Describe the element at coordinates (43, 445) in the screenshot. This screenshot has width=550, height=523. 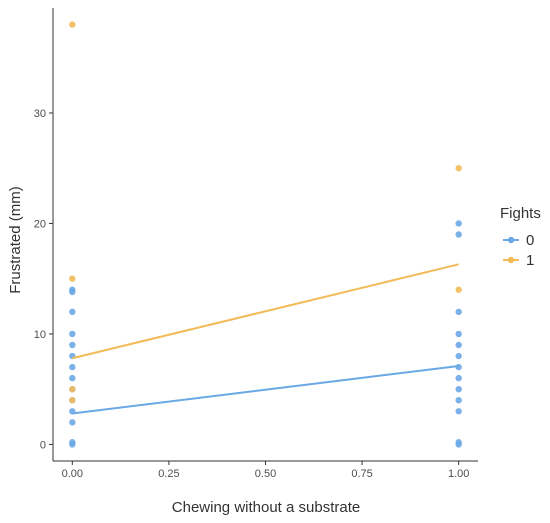
I see `y-tick-label: 0` at that location.